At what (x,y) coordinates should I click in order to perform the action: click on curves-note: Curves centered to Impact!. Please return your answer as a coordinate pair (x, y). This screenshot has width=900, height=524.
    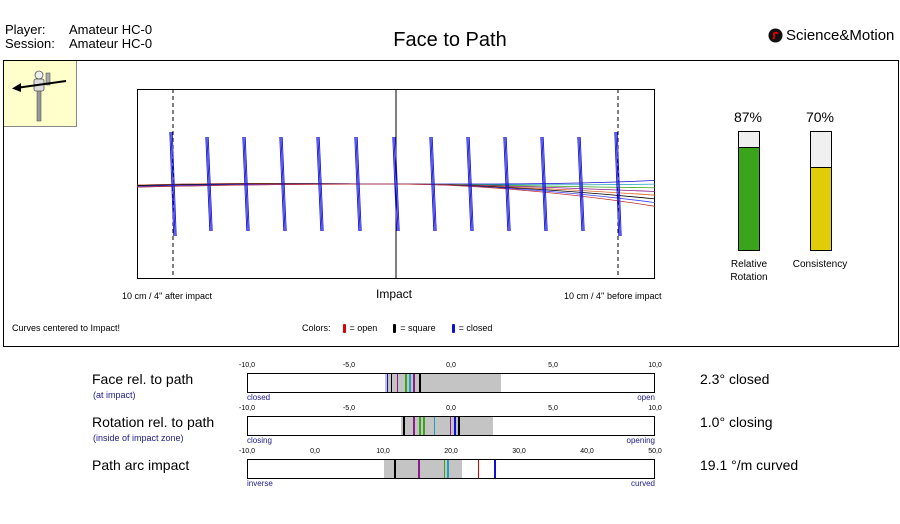
    Looking at the image, I should click on (66, 328).